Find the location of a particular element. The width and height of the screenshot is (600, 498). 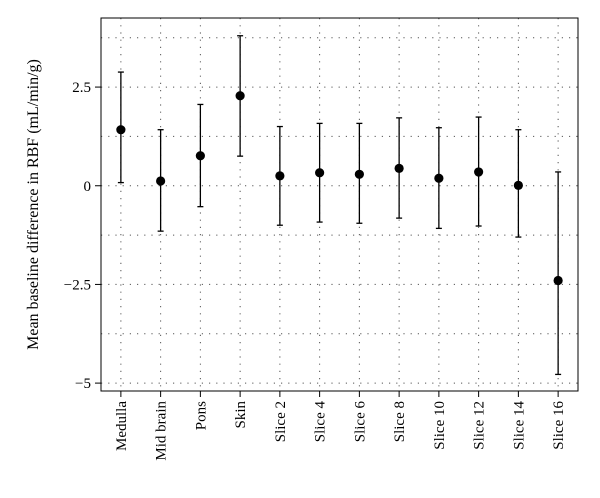

y-tick-label: −2.5 is located at coordinates (77, 285).